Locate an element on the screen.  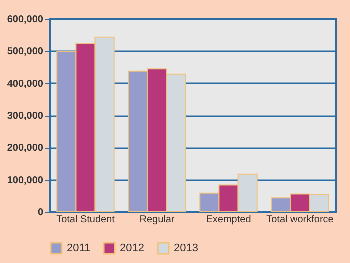
y-tick-label: 300,000 is located at coordinates (25, 116).